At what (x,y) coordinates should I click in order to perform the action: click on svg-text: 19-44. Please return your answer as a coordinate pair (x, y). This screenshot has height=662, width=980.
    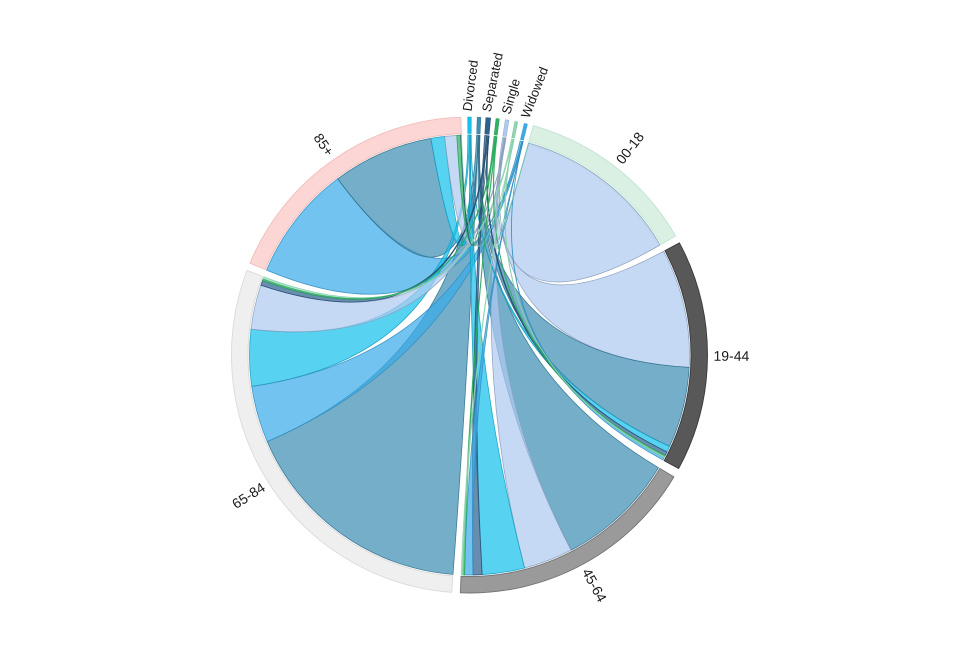
    Looking at the image, I should click on (731, 356).